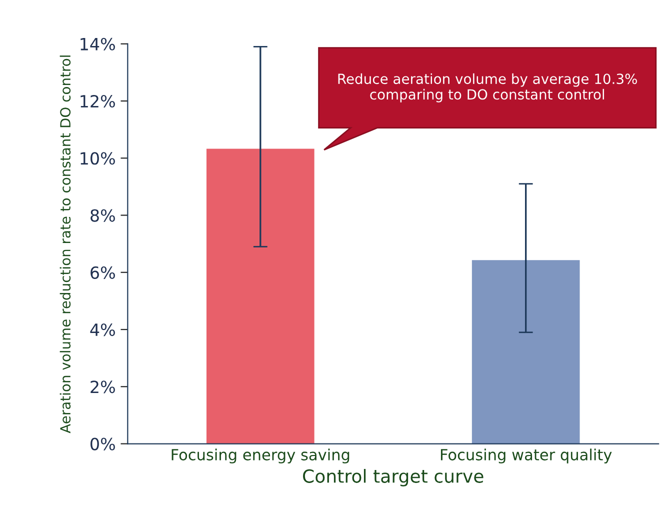  I want to click on x-tick-label: Focusing water quality, so click(526, 456).